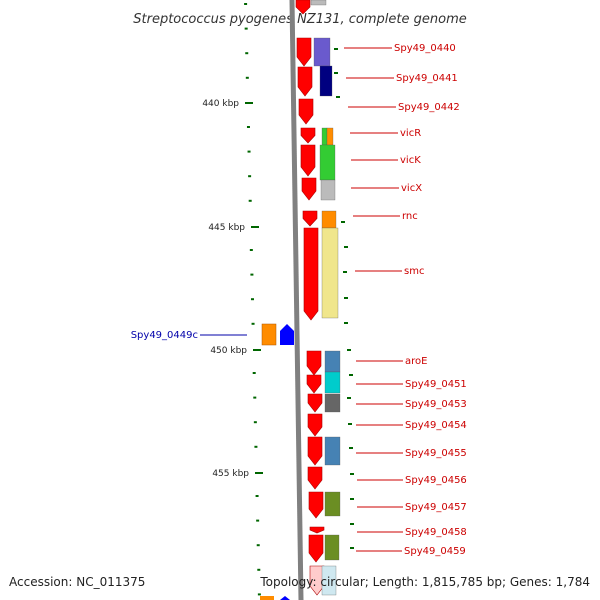  I want to click on gene-label: smc, so click(414, 271).